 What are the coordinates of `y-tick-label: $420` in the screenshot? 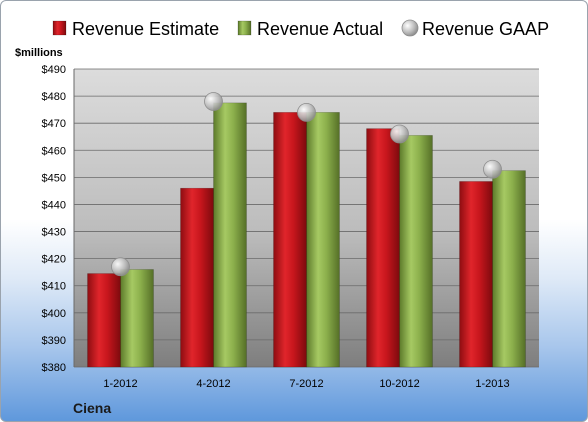 It's located at (54, 260).